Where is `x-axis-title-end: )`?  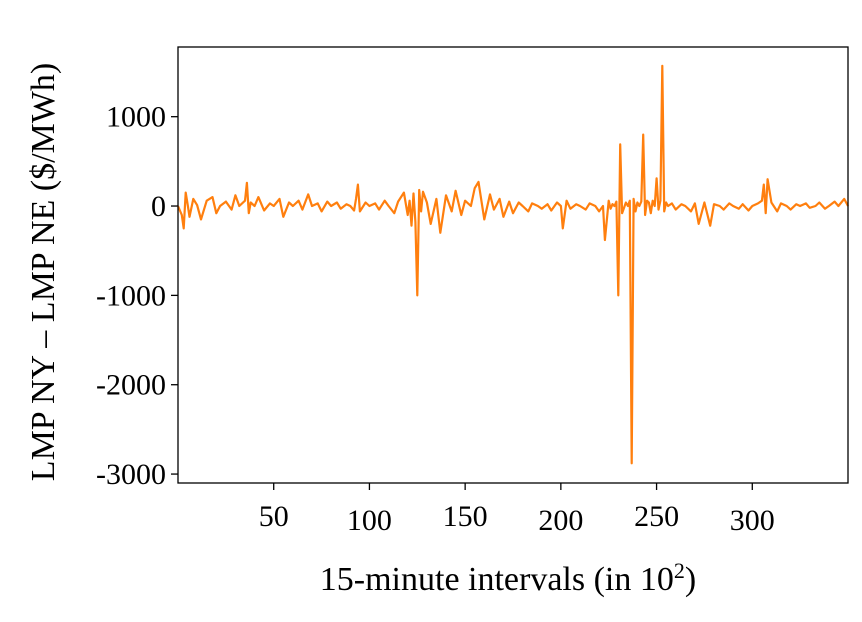 x-axis-title-end: ) is located at coordinates (690, 579).